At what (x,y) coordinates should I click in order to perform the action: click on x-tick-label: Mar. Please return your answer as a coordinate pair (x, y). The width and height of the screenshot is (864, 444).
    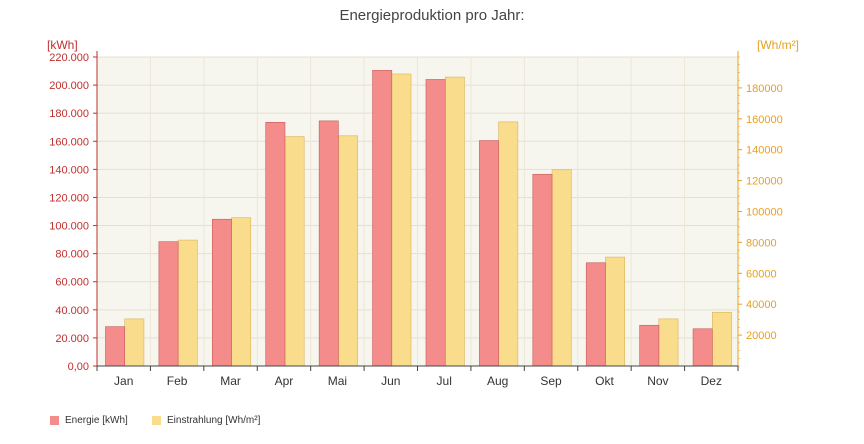
    Looking at the image, I should click on (230, 381).